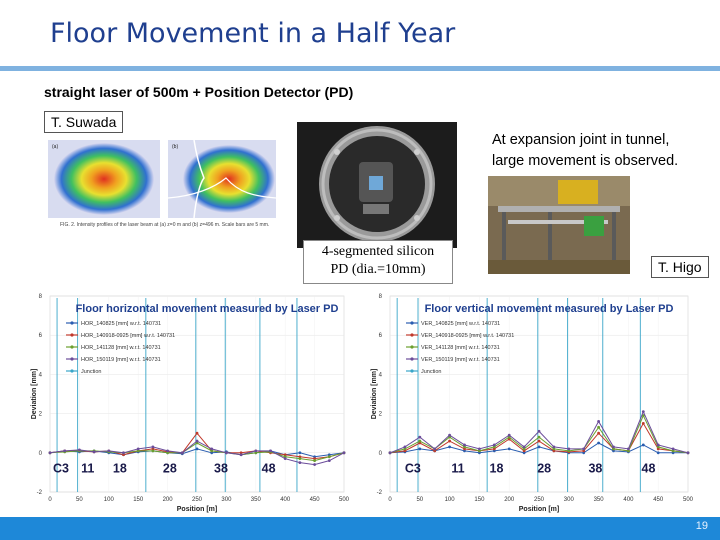 This screenshot has height=540, width=720. Describe the element at coordinates (688, 500) in the screenshot. I see `v-x-tick-label: 500` at that location.